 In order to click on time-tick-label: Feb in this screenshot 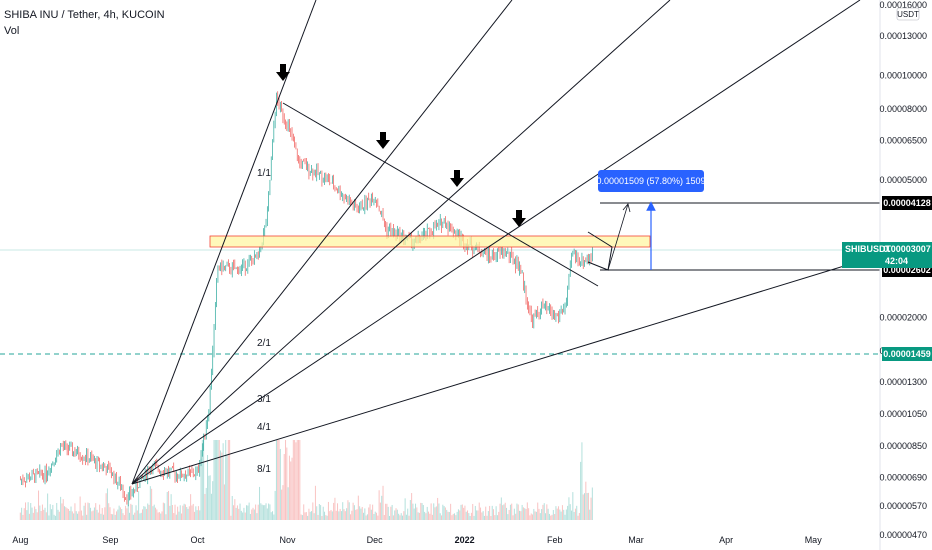, I will do `click(555, 540)`.